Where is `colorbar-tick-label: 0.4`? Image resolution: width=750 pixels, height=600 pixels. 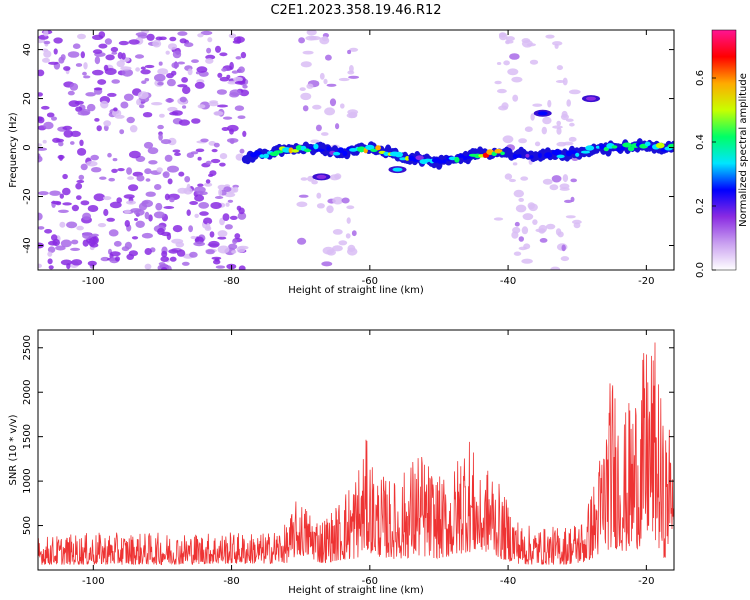
colorbar-tick-label: 0.4 is located at coordinates (700, 142).